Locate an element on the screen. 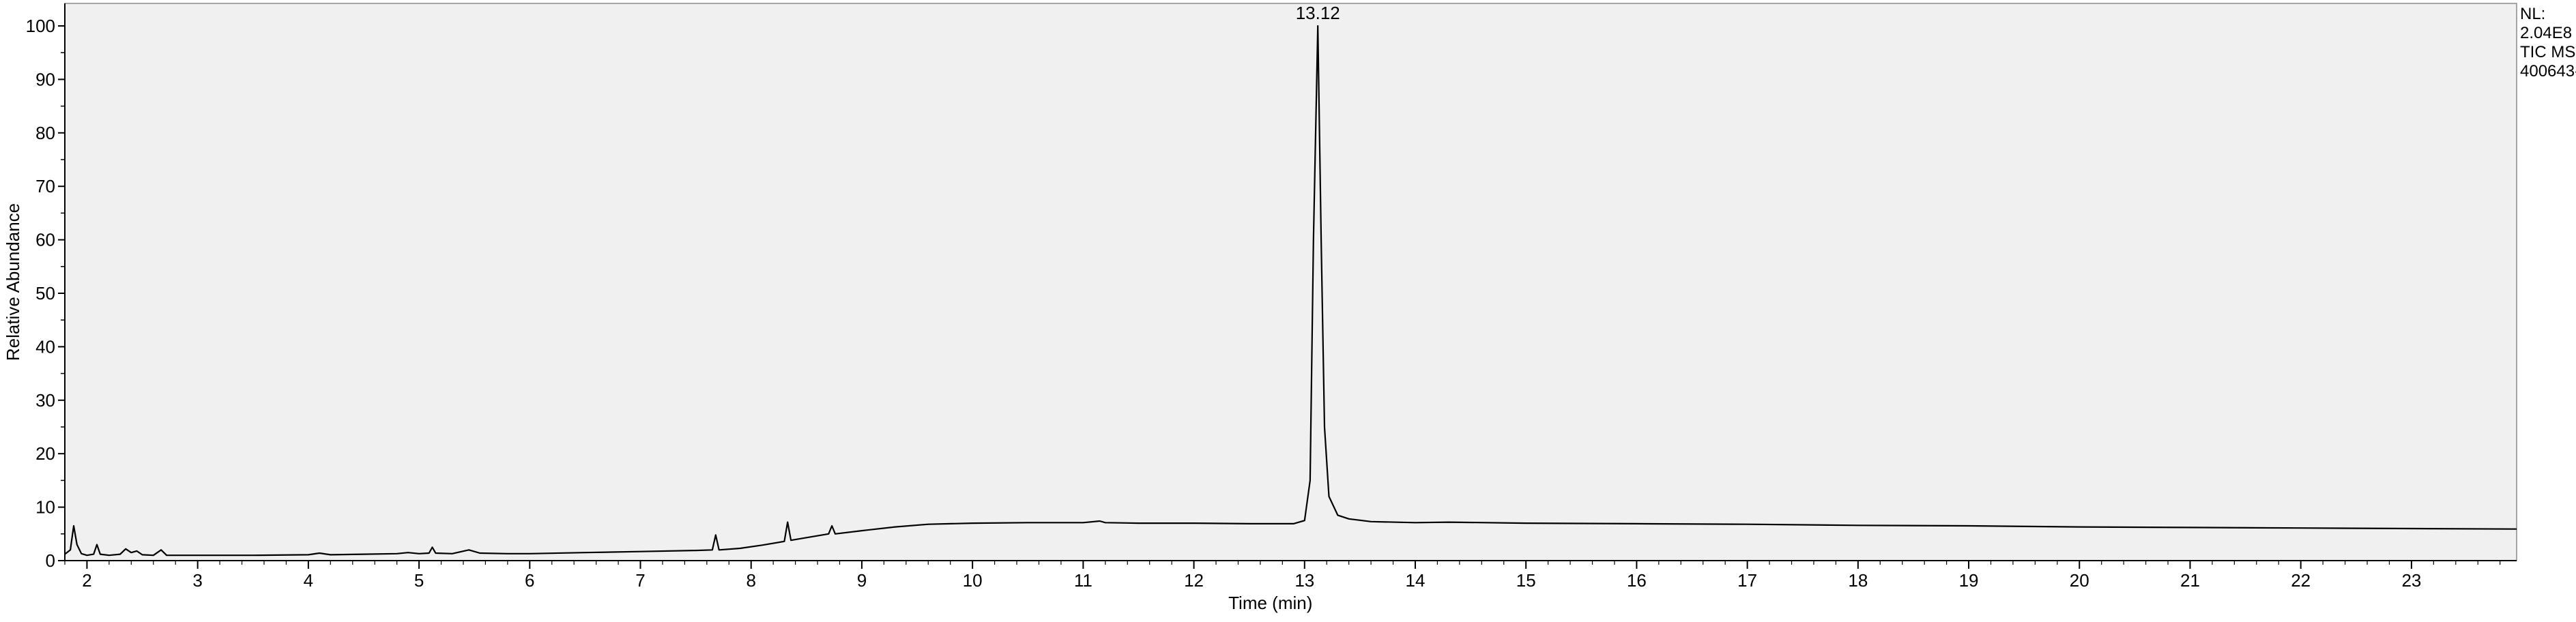 The height and width of the screenshot is (622, 2576). y-tick-label: 40 is located at coordinates (45, 346).